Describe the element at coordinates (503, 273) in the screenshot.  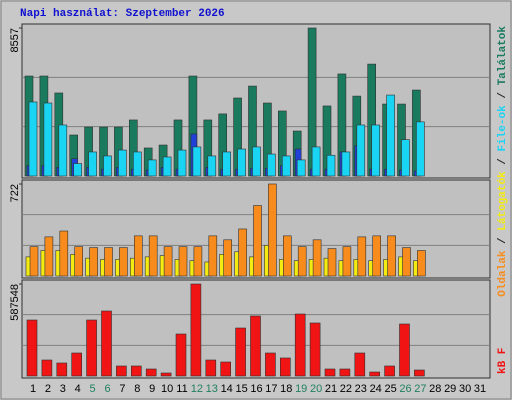
I see `legend-entry: Oldalak` at that location.